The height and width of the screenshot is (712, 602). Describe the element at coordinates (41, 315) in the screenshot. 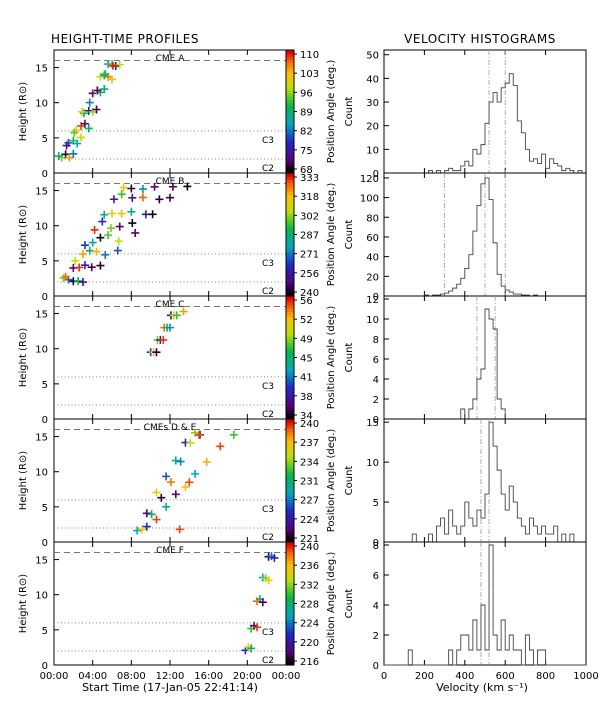

I see `height-y-tick-label: 15` at that location.